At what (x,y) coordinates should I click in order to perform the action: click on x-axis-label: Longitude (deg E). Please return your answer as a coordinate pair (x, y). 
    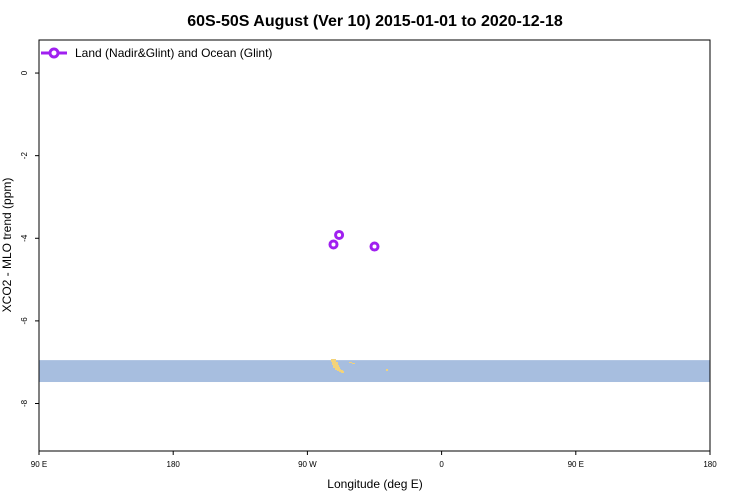
    Looking at the image, I should click on (374, 484).